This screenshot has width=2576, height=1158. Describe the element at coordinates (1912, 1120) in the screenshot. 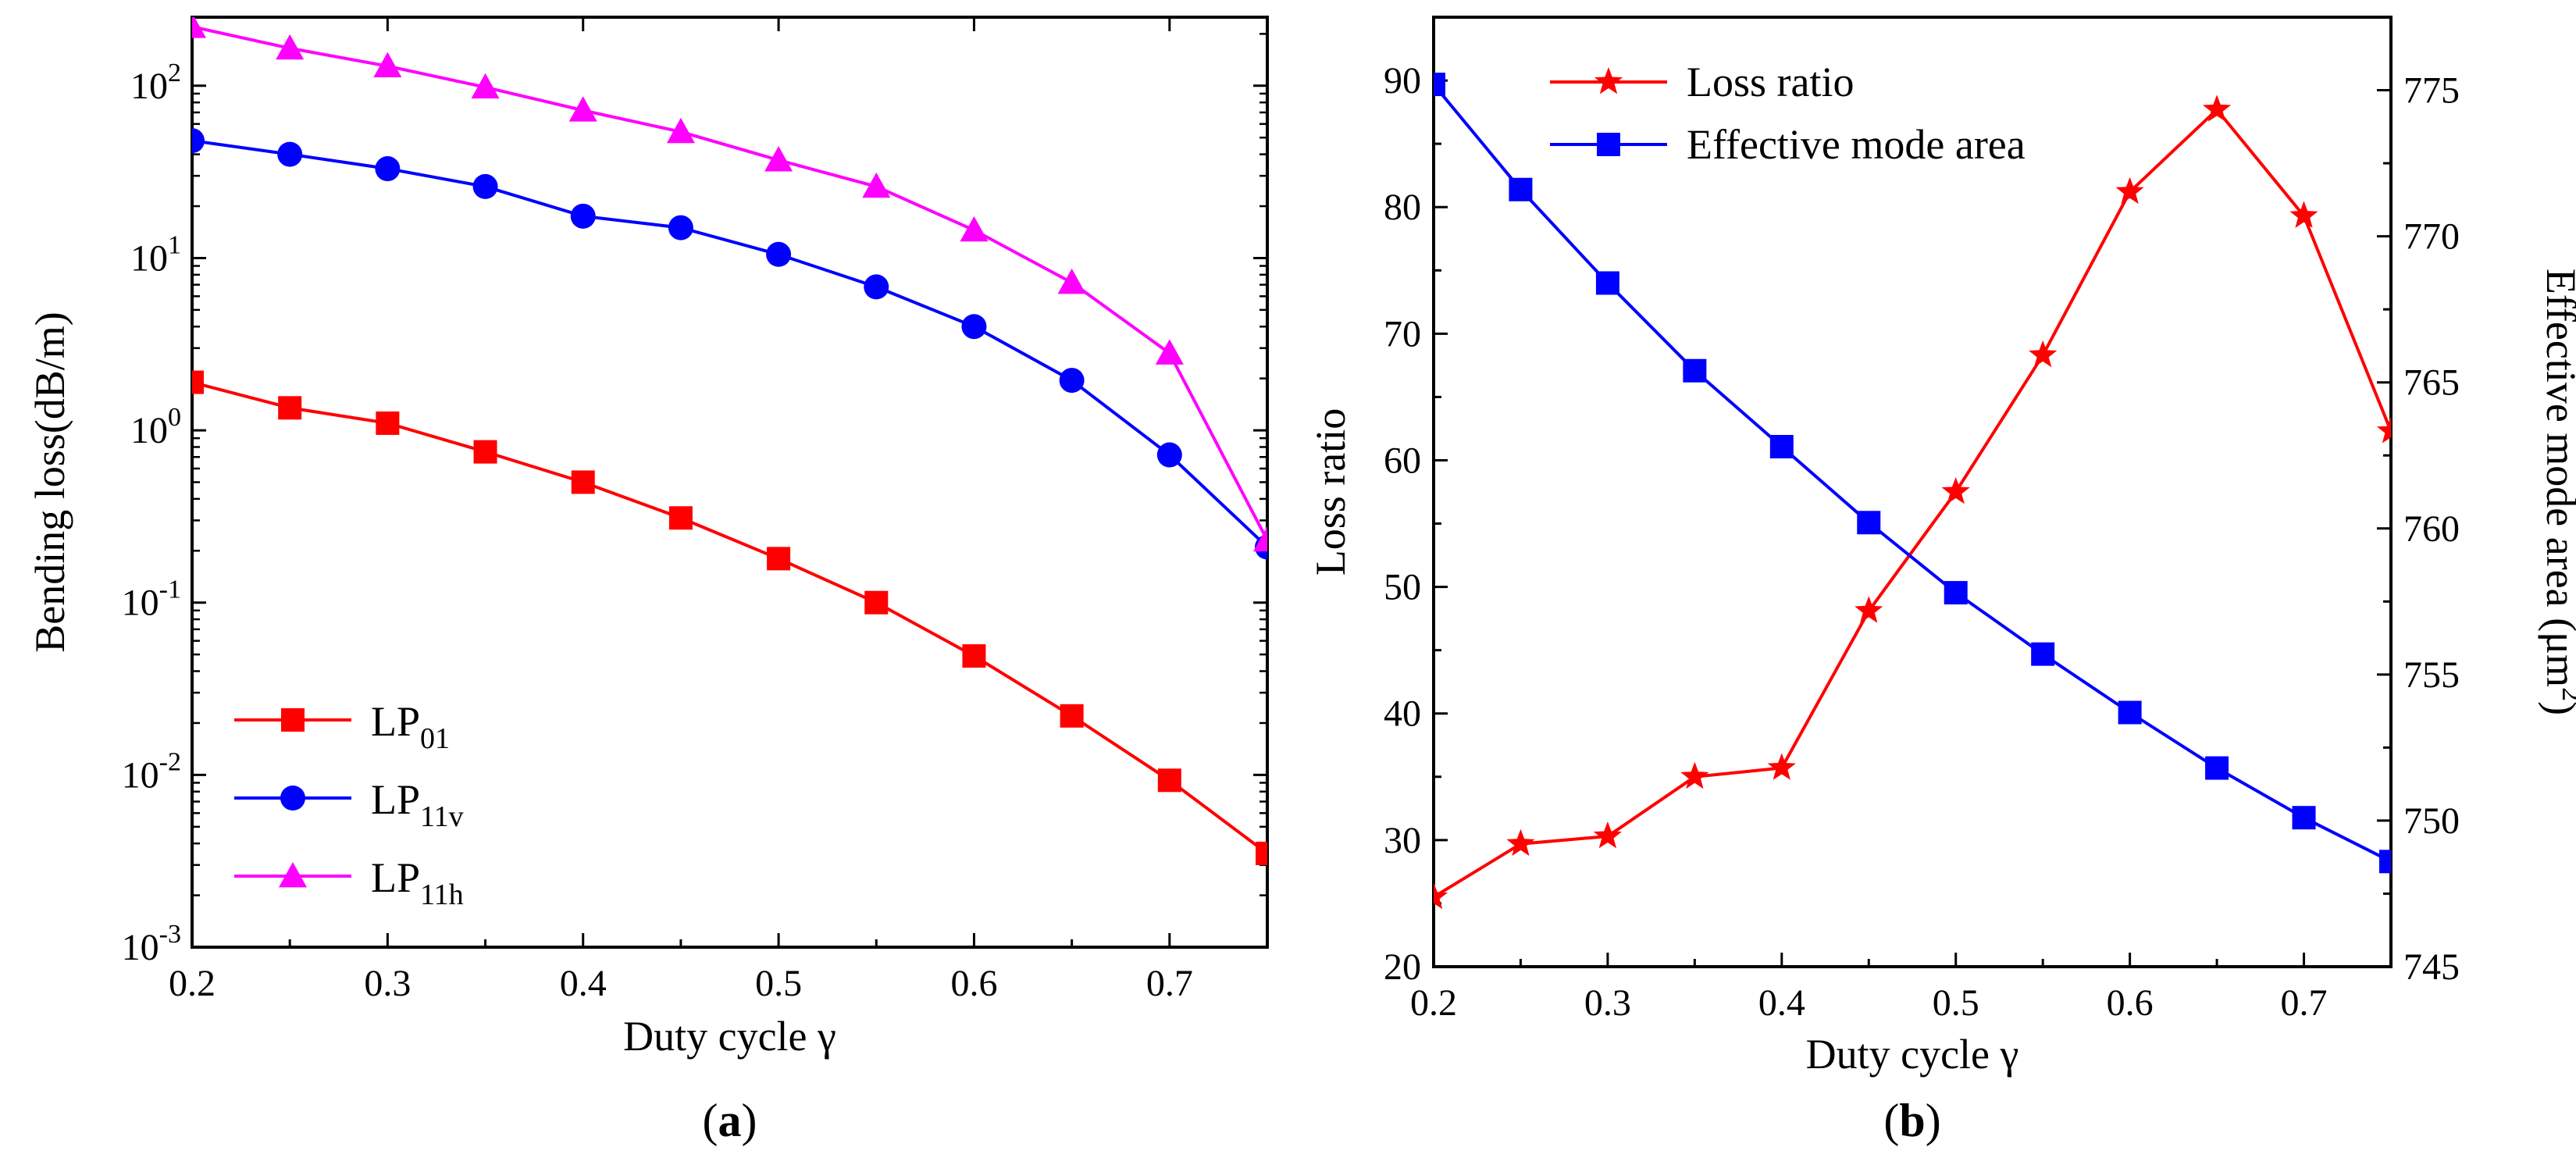

I see `panel-label-letter: b` at that location.